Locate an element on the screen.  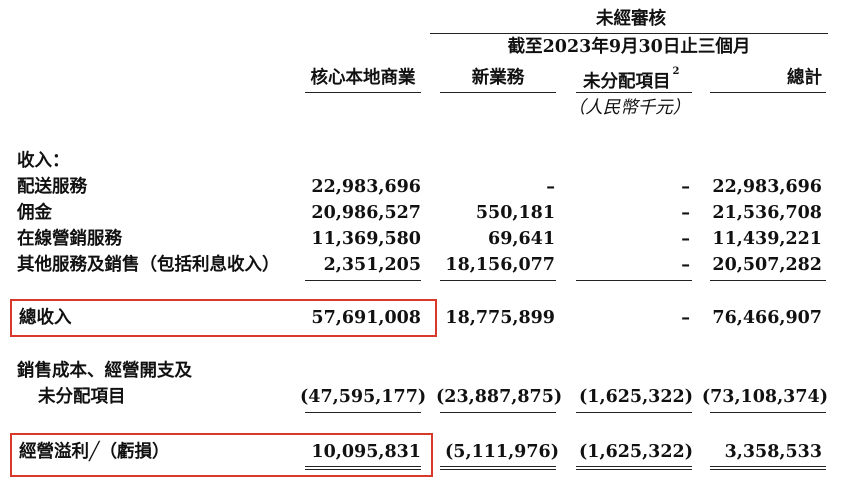
cell-value: (73,108,374) is located at coordinates (764, 397).